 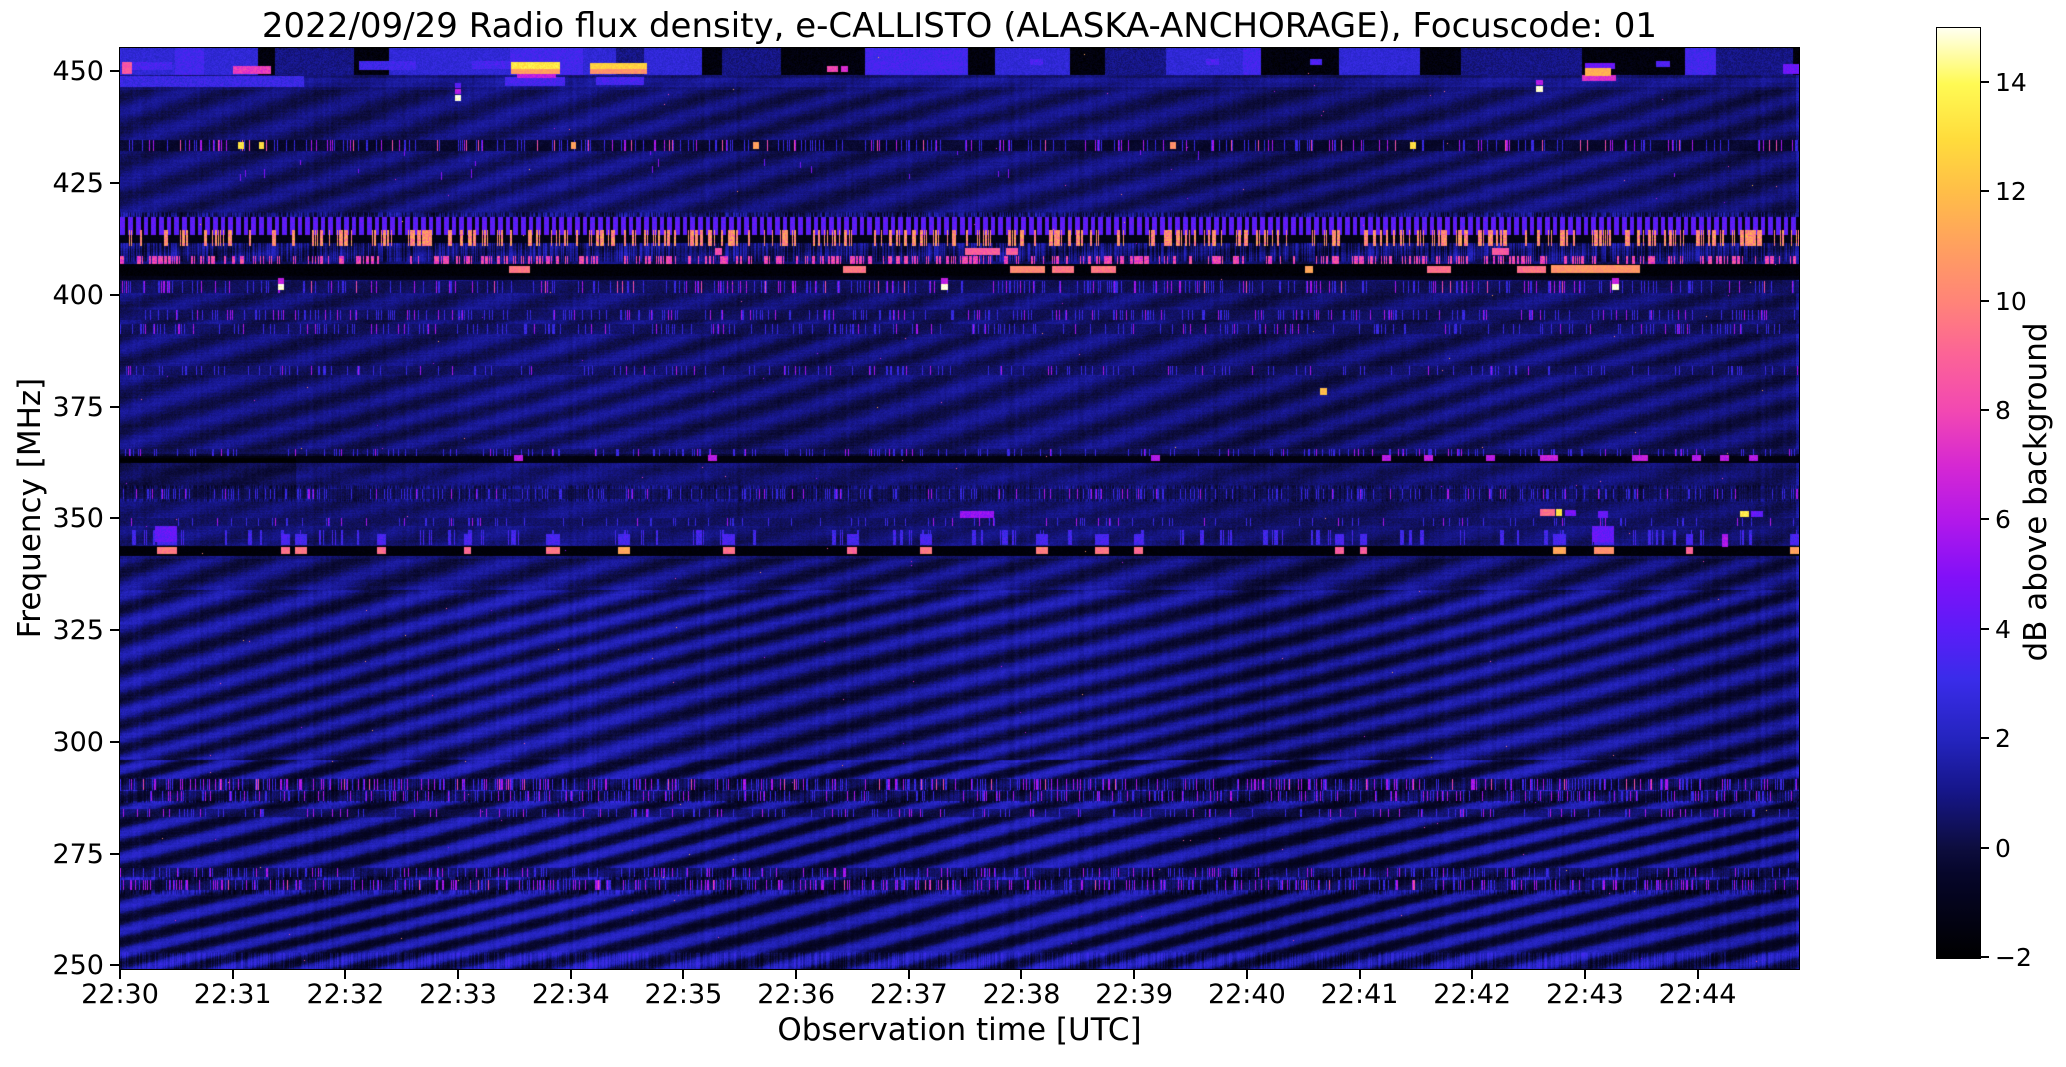 I want to click on x-tick-label: 22:44, so click(x=1697, y=994).